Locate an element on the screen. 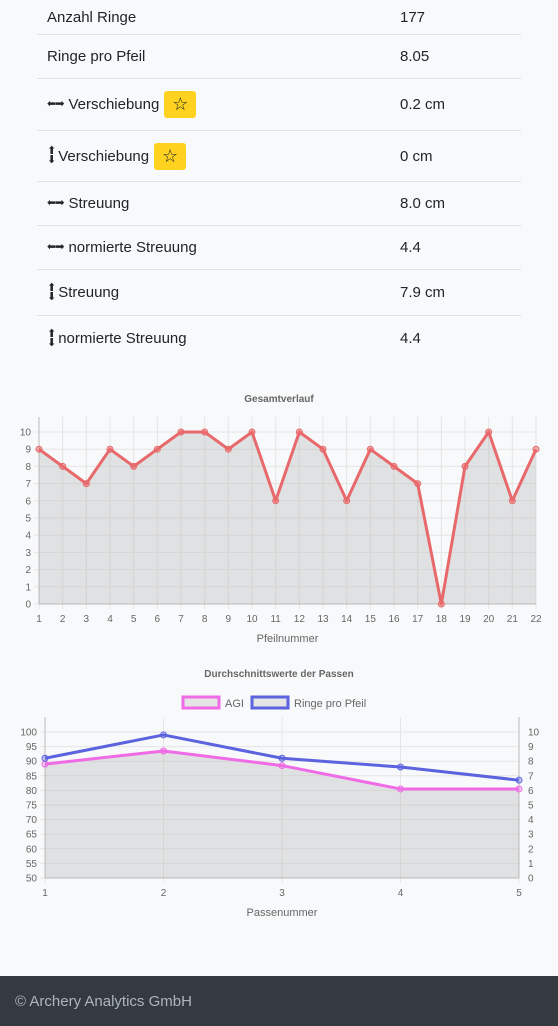  x-axis-title: Pfeilnummer is located at coordinates (288, 639).